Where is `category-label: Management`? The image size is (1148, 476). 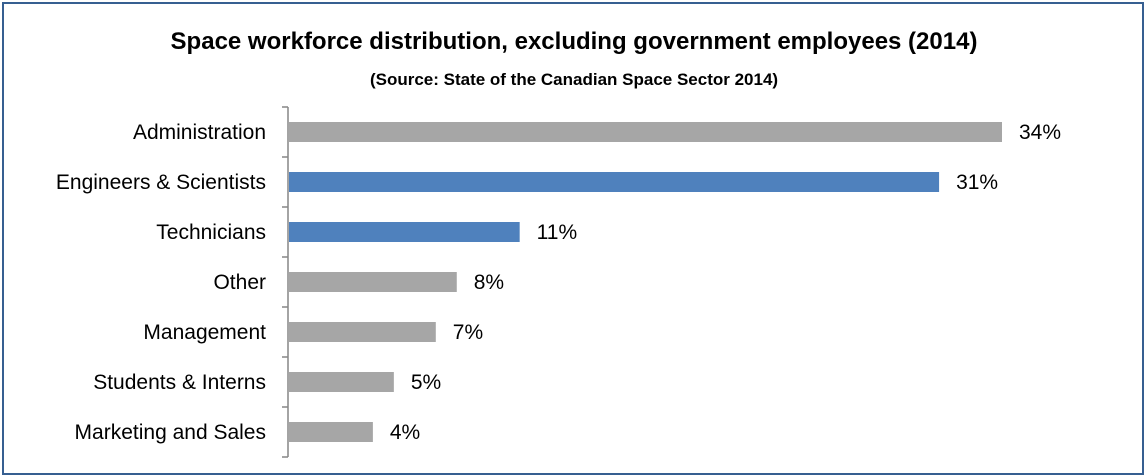
category-label: Management is located at coordinates (204, 332).